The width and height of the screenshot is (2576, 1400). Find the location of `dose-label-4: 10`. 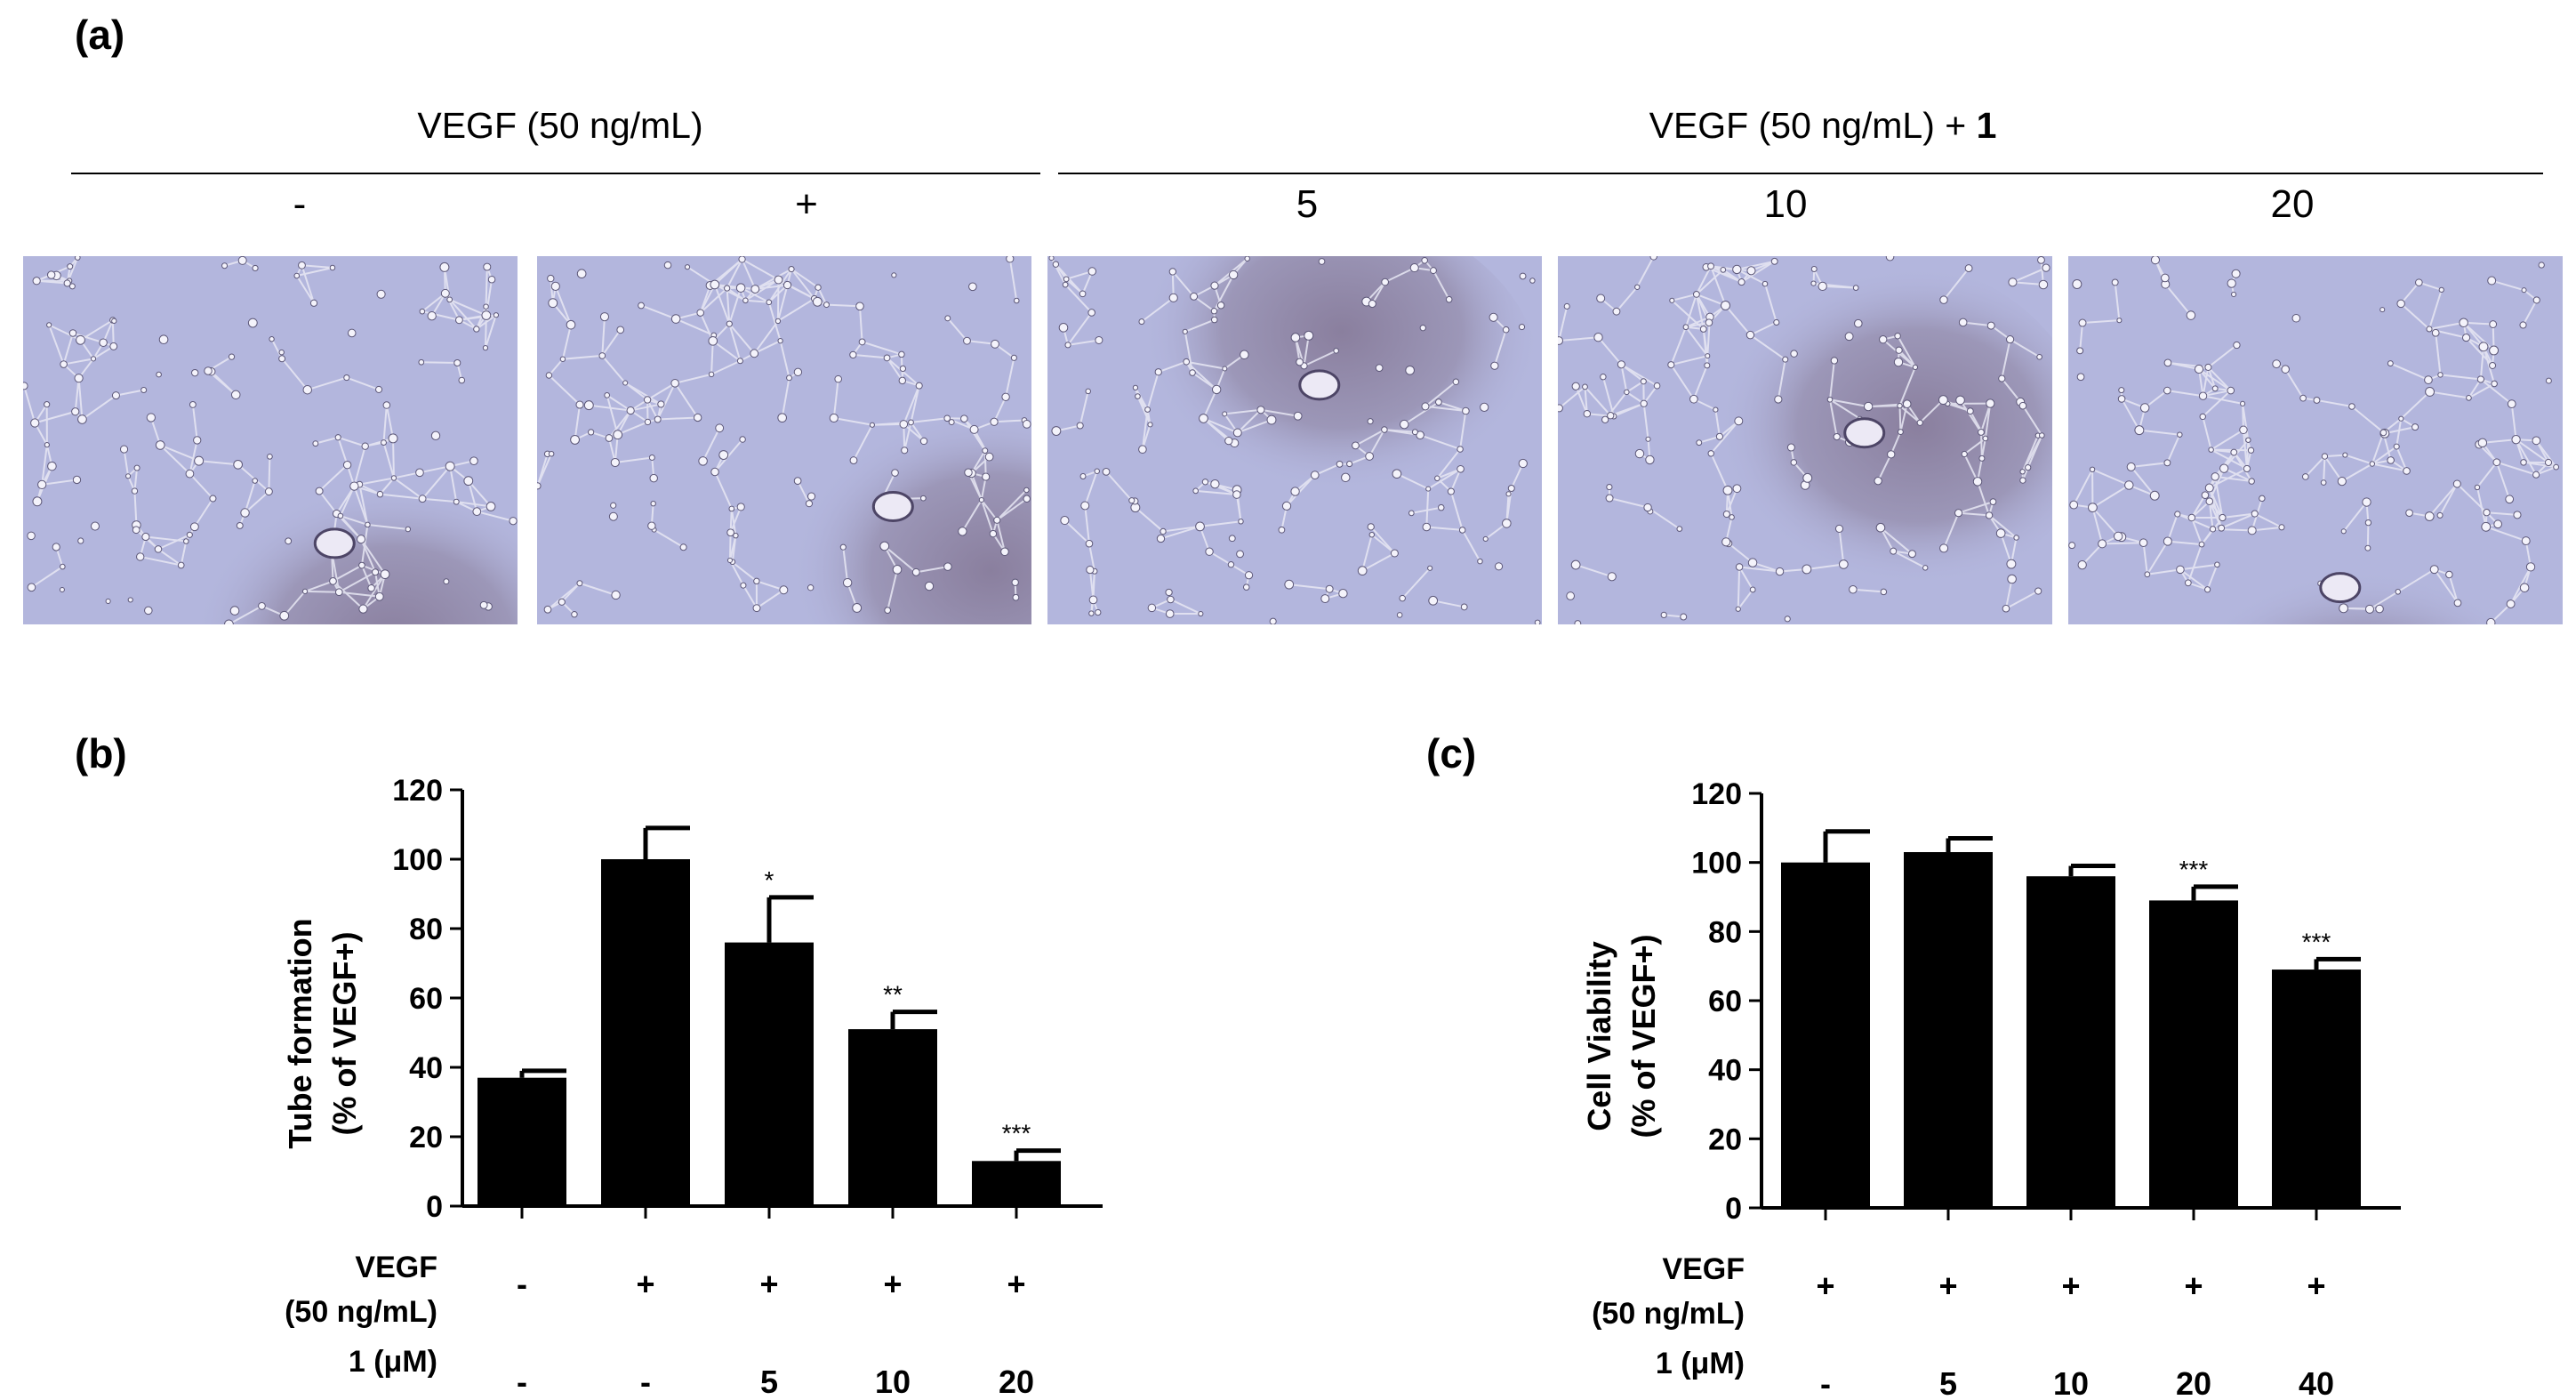

dose-label-4: 10 is located at coordinates (1785, 204).